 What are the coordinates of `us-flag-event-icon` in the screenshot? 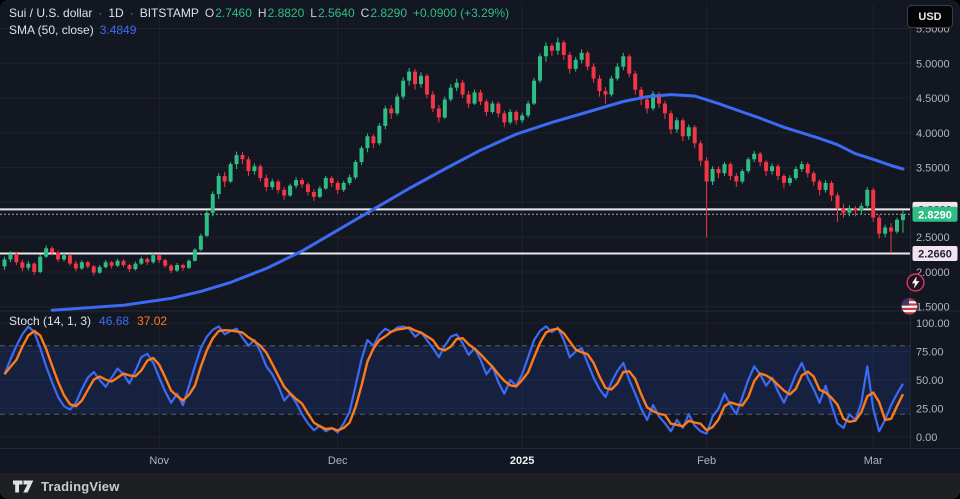 It's located at (909, 309).